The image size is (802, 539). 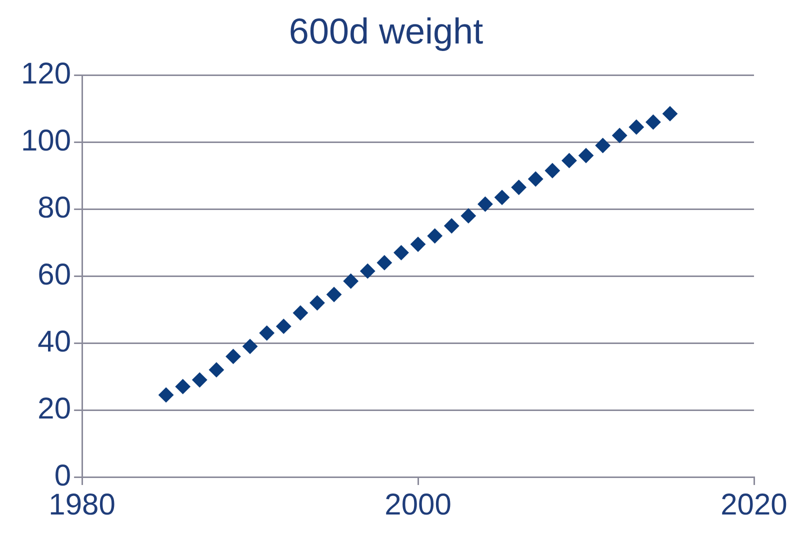 What do you see at coordinates (46, 73) in the screenshot?
I see `y-tick-label: 120` at bounding box center [46, 73].